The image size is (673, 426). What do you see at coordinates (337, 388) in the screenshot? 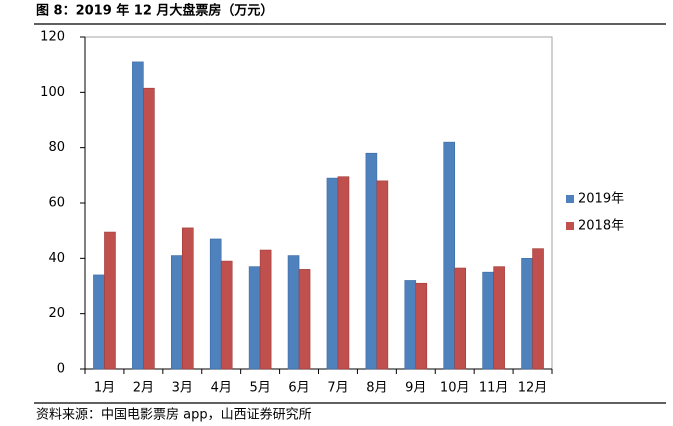
I see `x-tick-label: 7月` at bounding box center [337, 388].